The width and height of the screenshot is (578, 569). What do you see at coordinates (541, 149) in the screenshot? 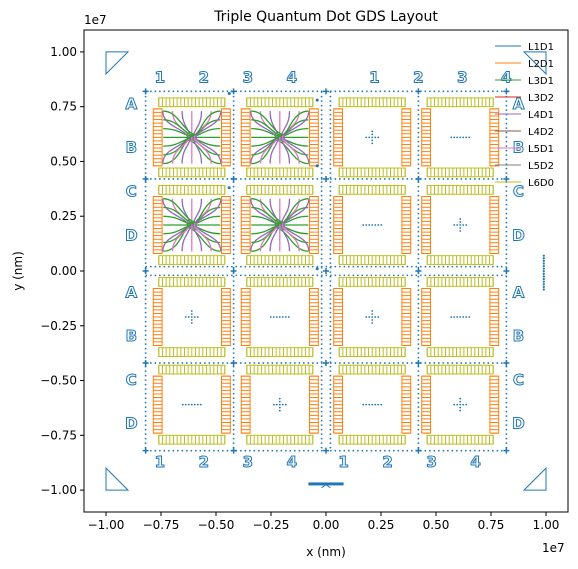
I see `legend-label-l5d1: L5D1` at bounding box center [541, 149].